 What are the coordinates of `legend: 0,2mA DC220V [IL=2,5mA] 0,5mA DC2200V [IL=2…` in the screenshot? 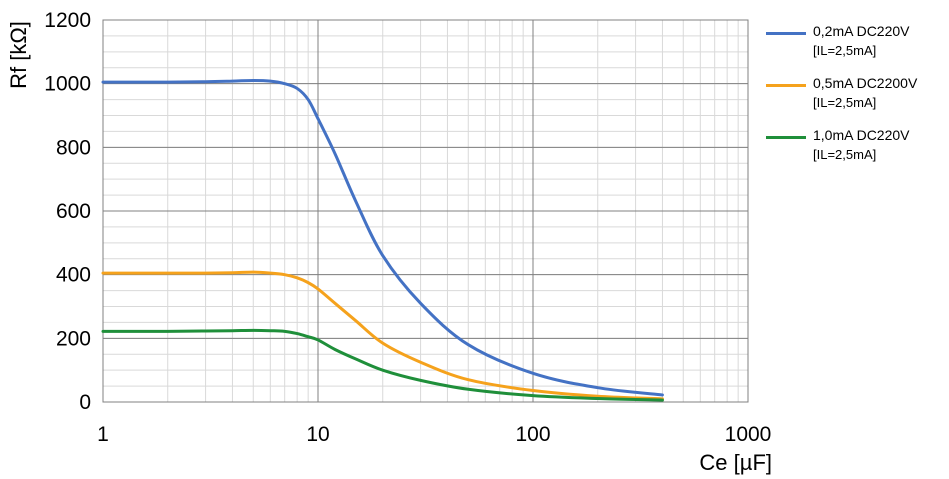 It's located at (856, 98).